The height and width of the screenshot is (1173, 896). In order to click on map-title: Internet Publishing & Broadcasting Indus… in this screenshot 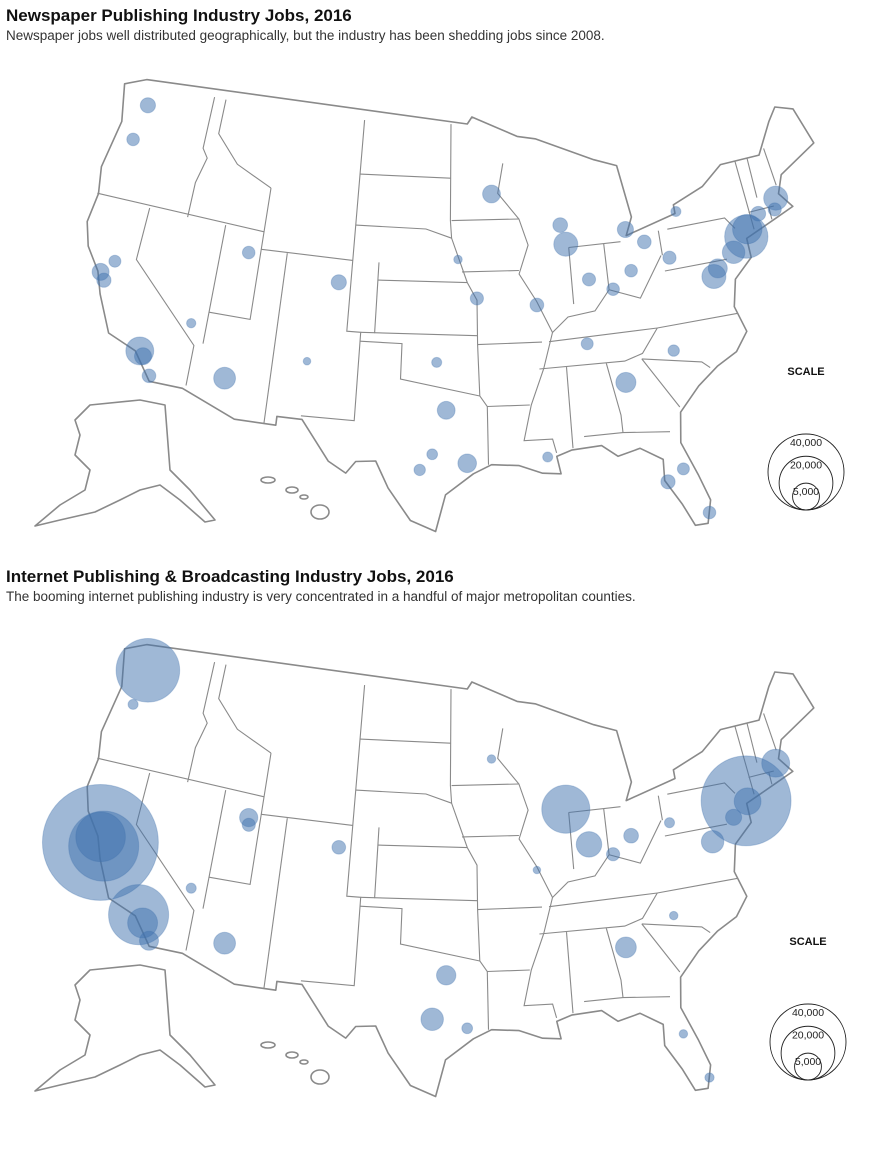, I will do `click(230, 576)`.